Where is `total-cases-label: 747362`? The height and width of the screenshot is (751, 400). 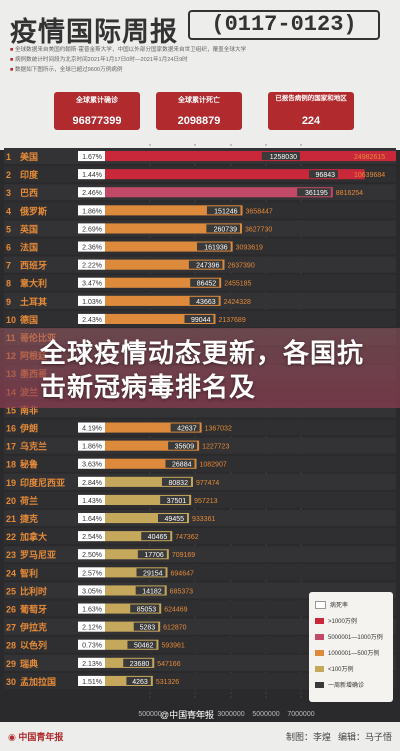 total-cases-label: 747362 is located at coordinates (186, 537).